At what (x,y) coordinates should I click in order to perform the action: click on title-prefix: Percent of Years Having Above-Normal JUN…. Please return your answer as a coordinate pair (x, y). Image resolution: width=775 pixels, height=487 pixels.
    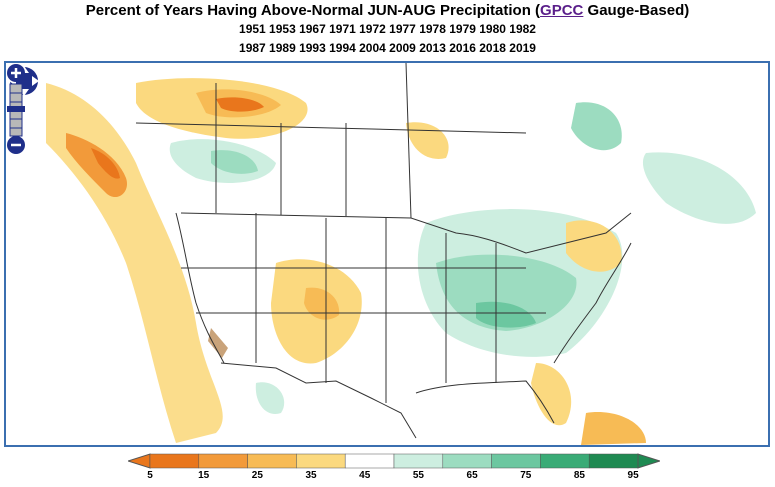
    Looking at the image, I should click on (313, 10).